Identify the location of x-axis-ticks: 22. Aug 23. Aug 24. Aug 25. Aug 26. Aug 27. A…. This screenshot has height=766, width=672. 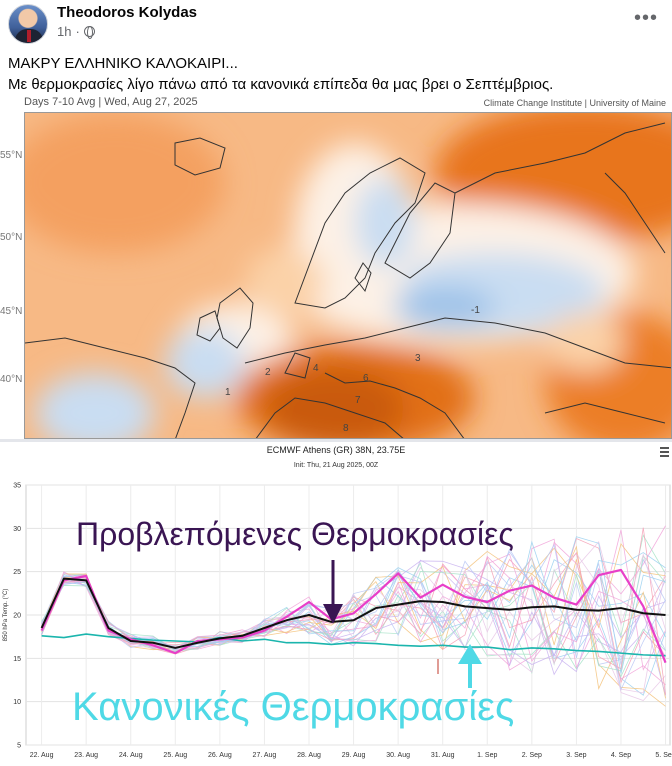
(351, 755).